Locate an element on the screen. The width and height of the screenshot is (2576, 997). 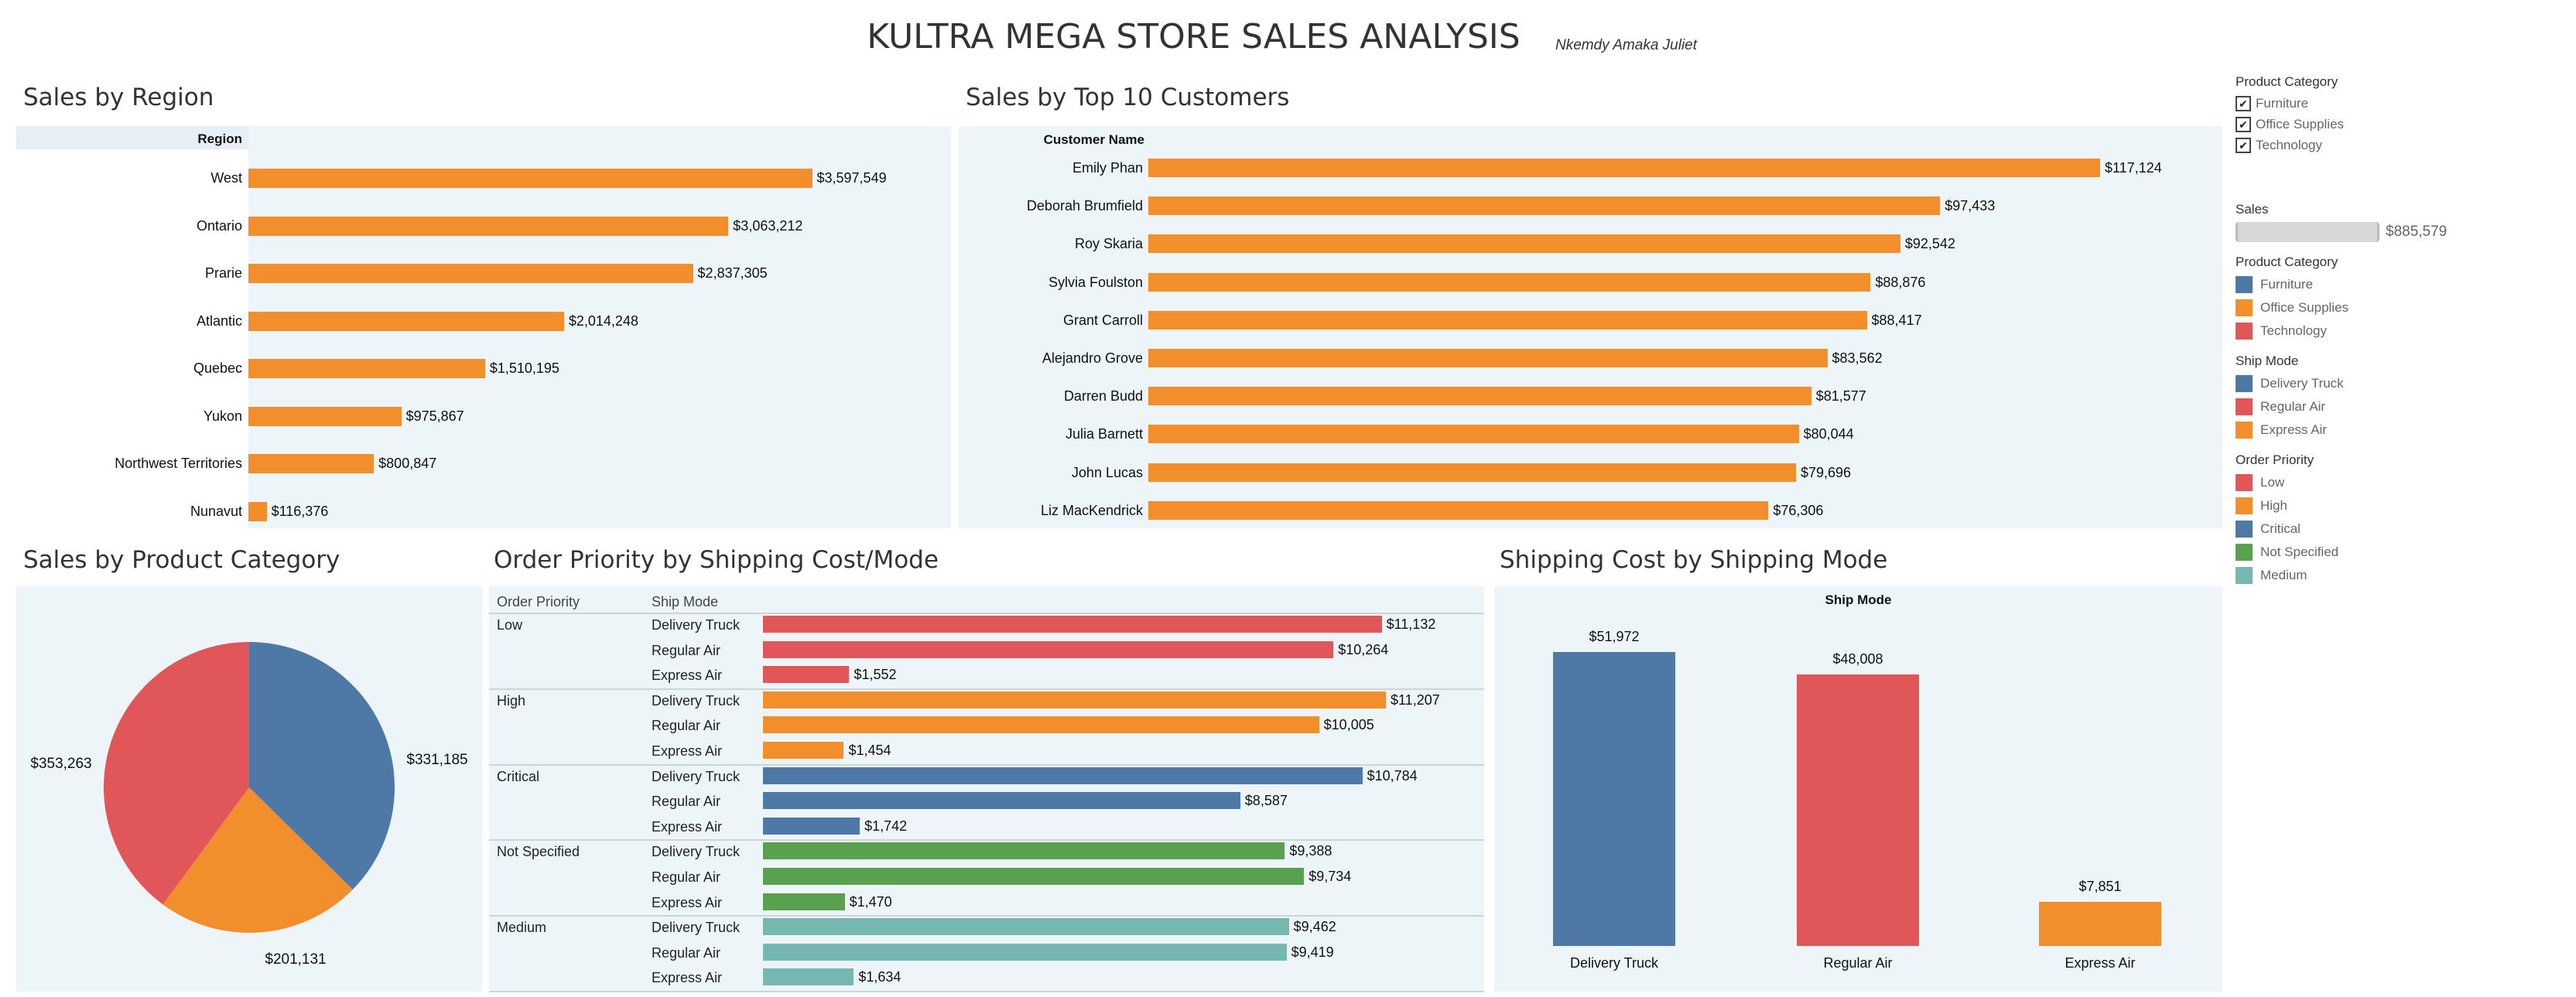
customer-label: Roy Skaria is located at coordinates (1109, 244).